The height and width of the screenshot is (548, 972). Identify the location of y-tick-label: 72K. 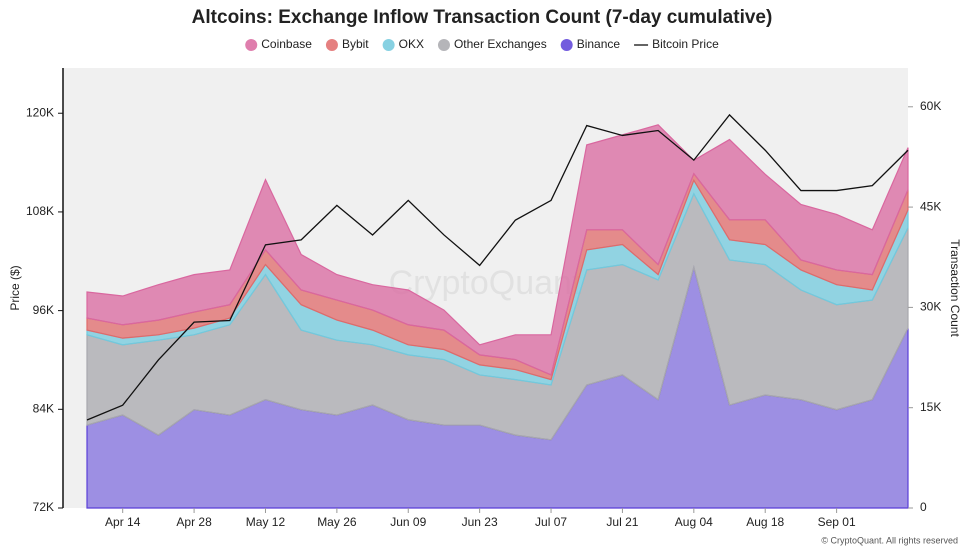
(43, 507).